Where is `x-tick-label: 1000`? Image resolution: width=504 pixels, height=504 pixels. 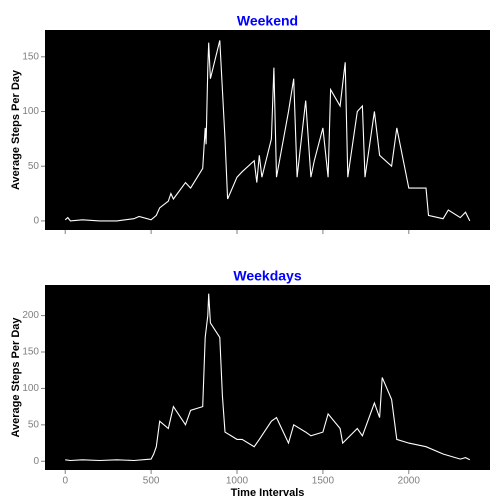 x-tick-label: 1000 is located at coordinates (237, 481).